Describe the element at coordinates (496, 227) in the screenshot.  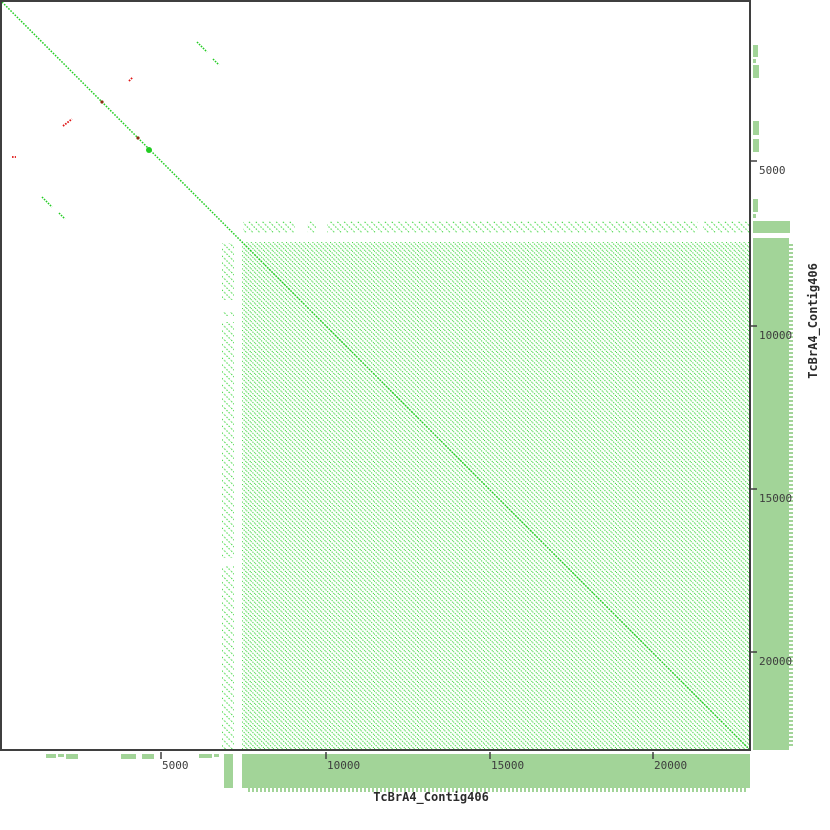
I see `repeat-strip-row` at that location.